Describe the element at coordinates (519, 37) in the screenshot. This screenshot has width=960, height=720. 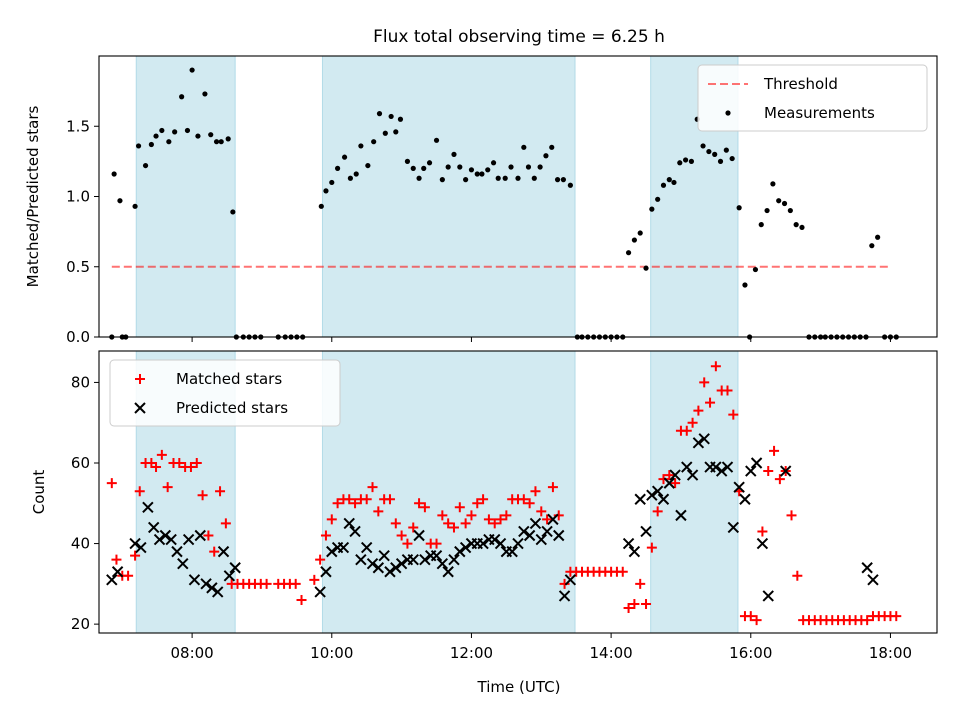
I see `chart-title: Flux total observing time = 6.25 h` at that location.